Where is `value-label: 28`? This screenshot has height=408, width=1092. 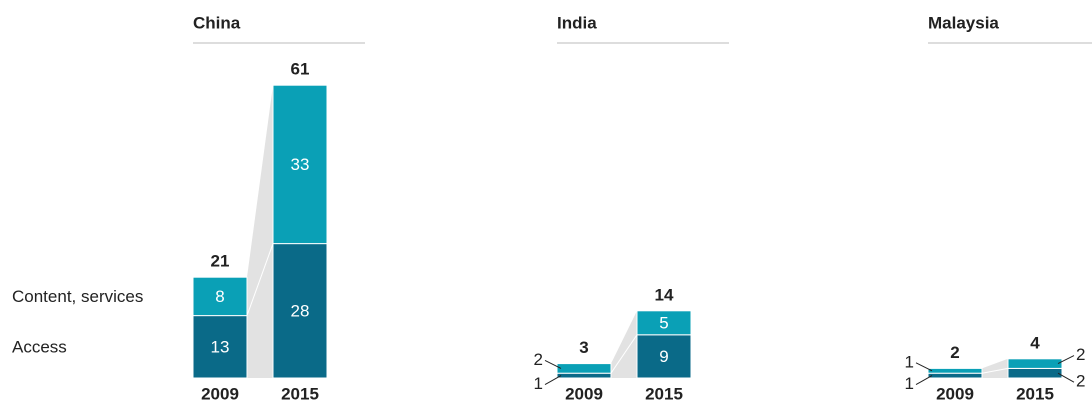
value-label: 28 is located at coordinates (300, 310).